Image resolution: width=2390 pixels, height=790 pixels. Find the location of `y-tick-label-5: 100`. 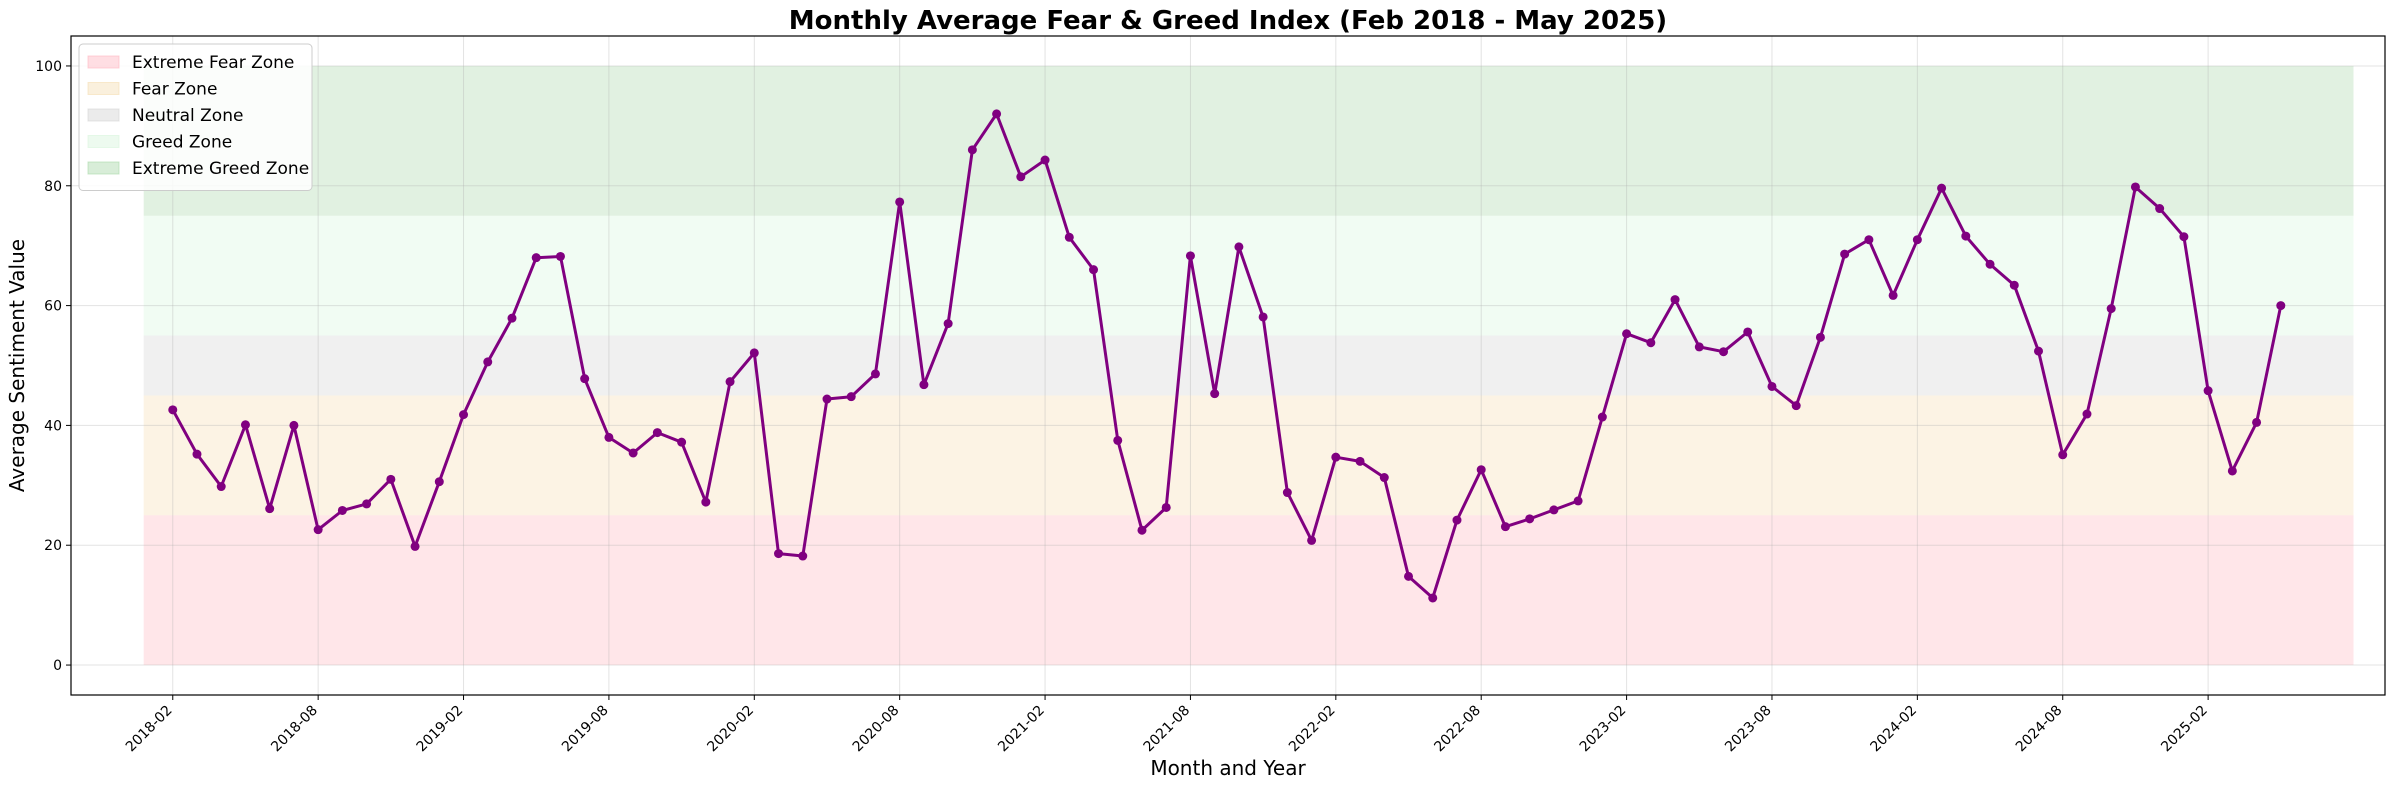

y-tick-label-5: 100 is located at coordinates (48, 67).